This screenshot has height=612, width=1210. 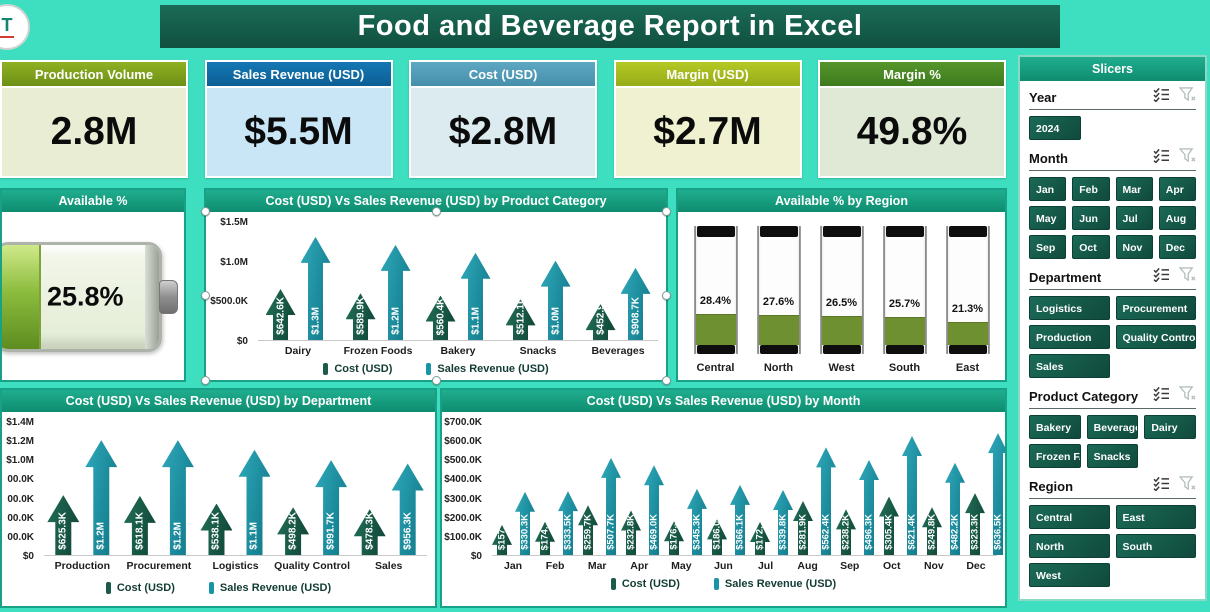 I want to click on slicer-button-nov: Nov, so click(x=1134, y=247).